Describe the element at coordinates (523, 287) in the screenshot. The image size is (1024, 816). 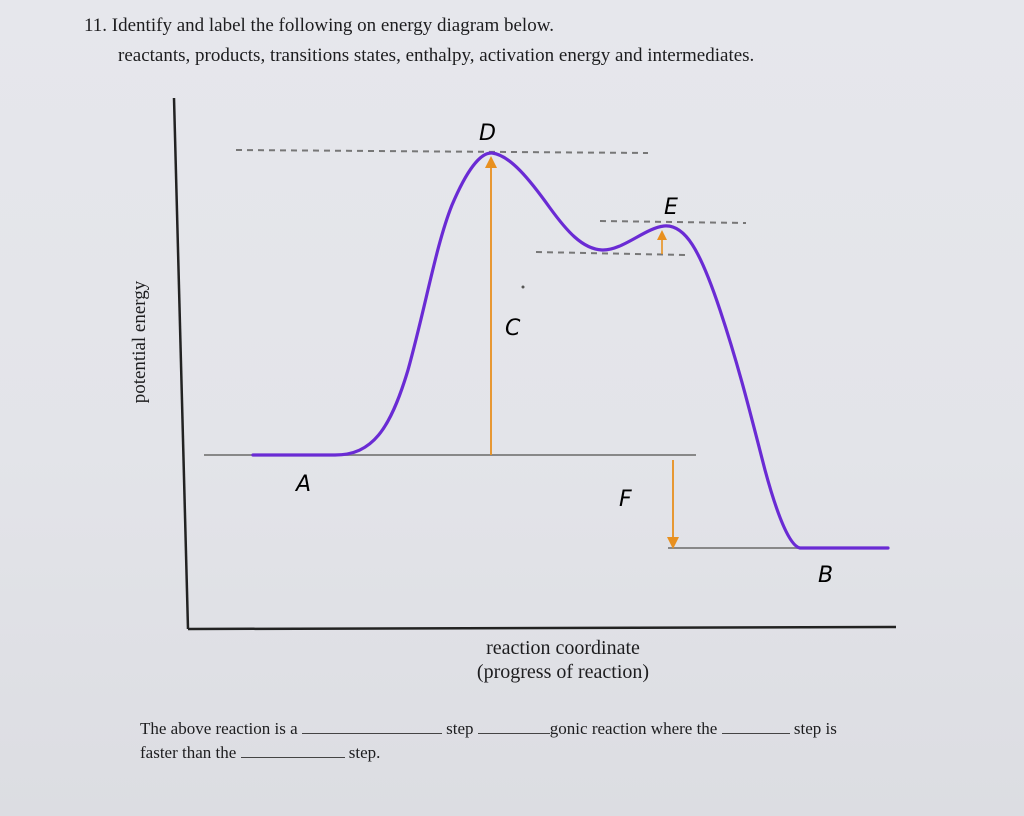
I see `stray-dot` at that location.